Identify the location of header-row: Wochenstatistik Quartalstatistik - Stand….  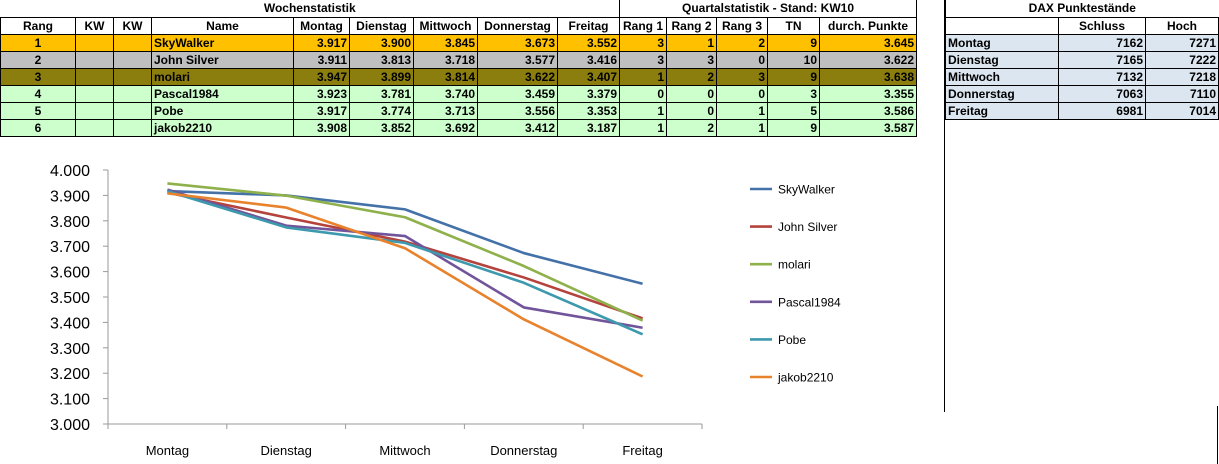
(458, 9).